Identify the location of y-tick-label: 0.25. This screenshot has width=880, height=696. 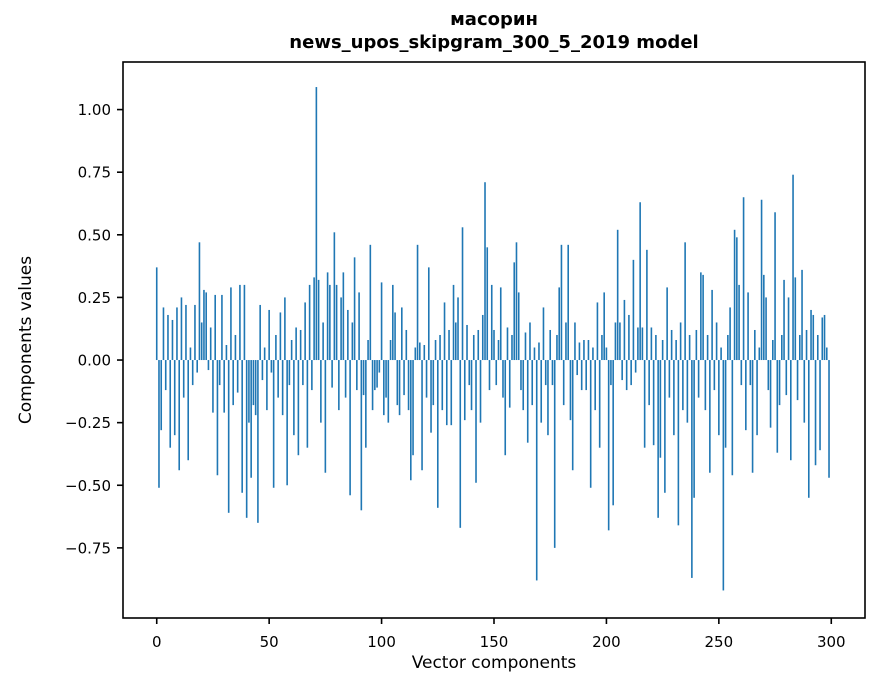
(94, 298).